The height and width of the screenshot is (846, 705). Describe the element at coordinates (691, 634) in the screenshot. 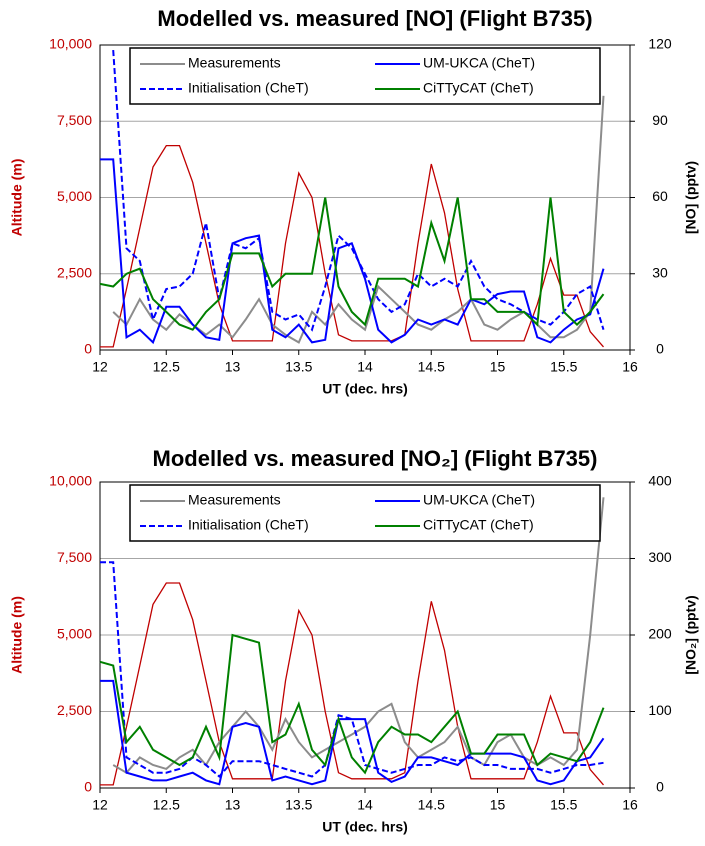

I see `y2-axis-title: [NO₂] (pptv)` at that location.